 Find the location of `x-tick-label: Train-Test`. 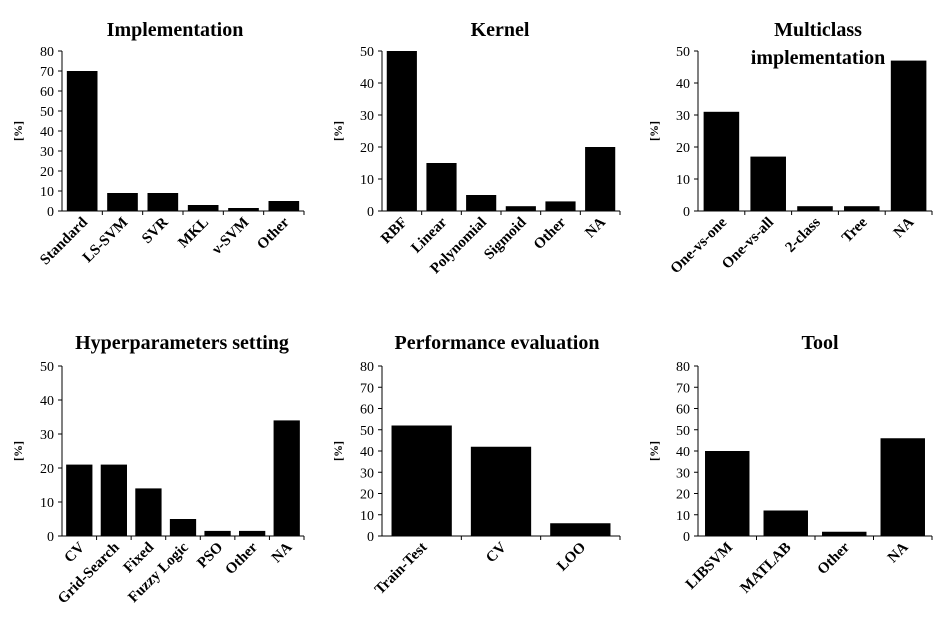

x-tick-label: Train-Test is located at coordinates (401, 569).